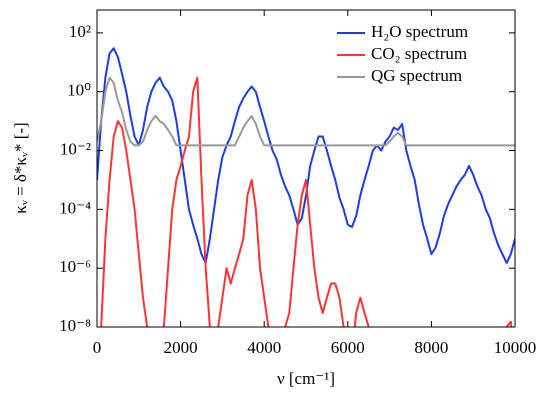 This screenshot has width=539, height=393. Describe the element at coordinates (75, 148) in the screenshot. I see `y-tick-label: 10⁻²` at that location.